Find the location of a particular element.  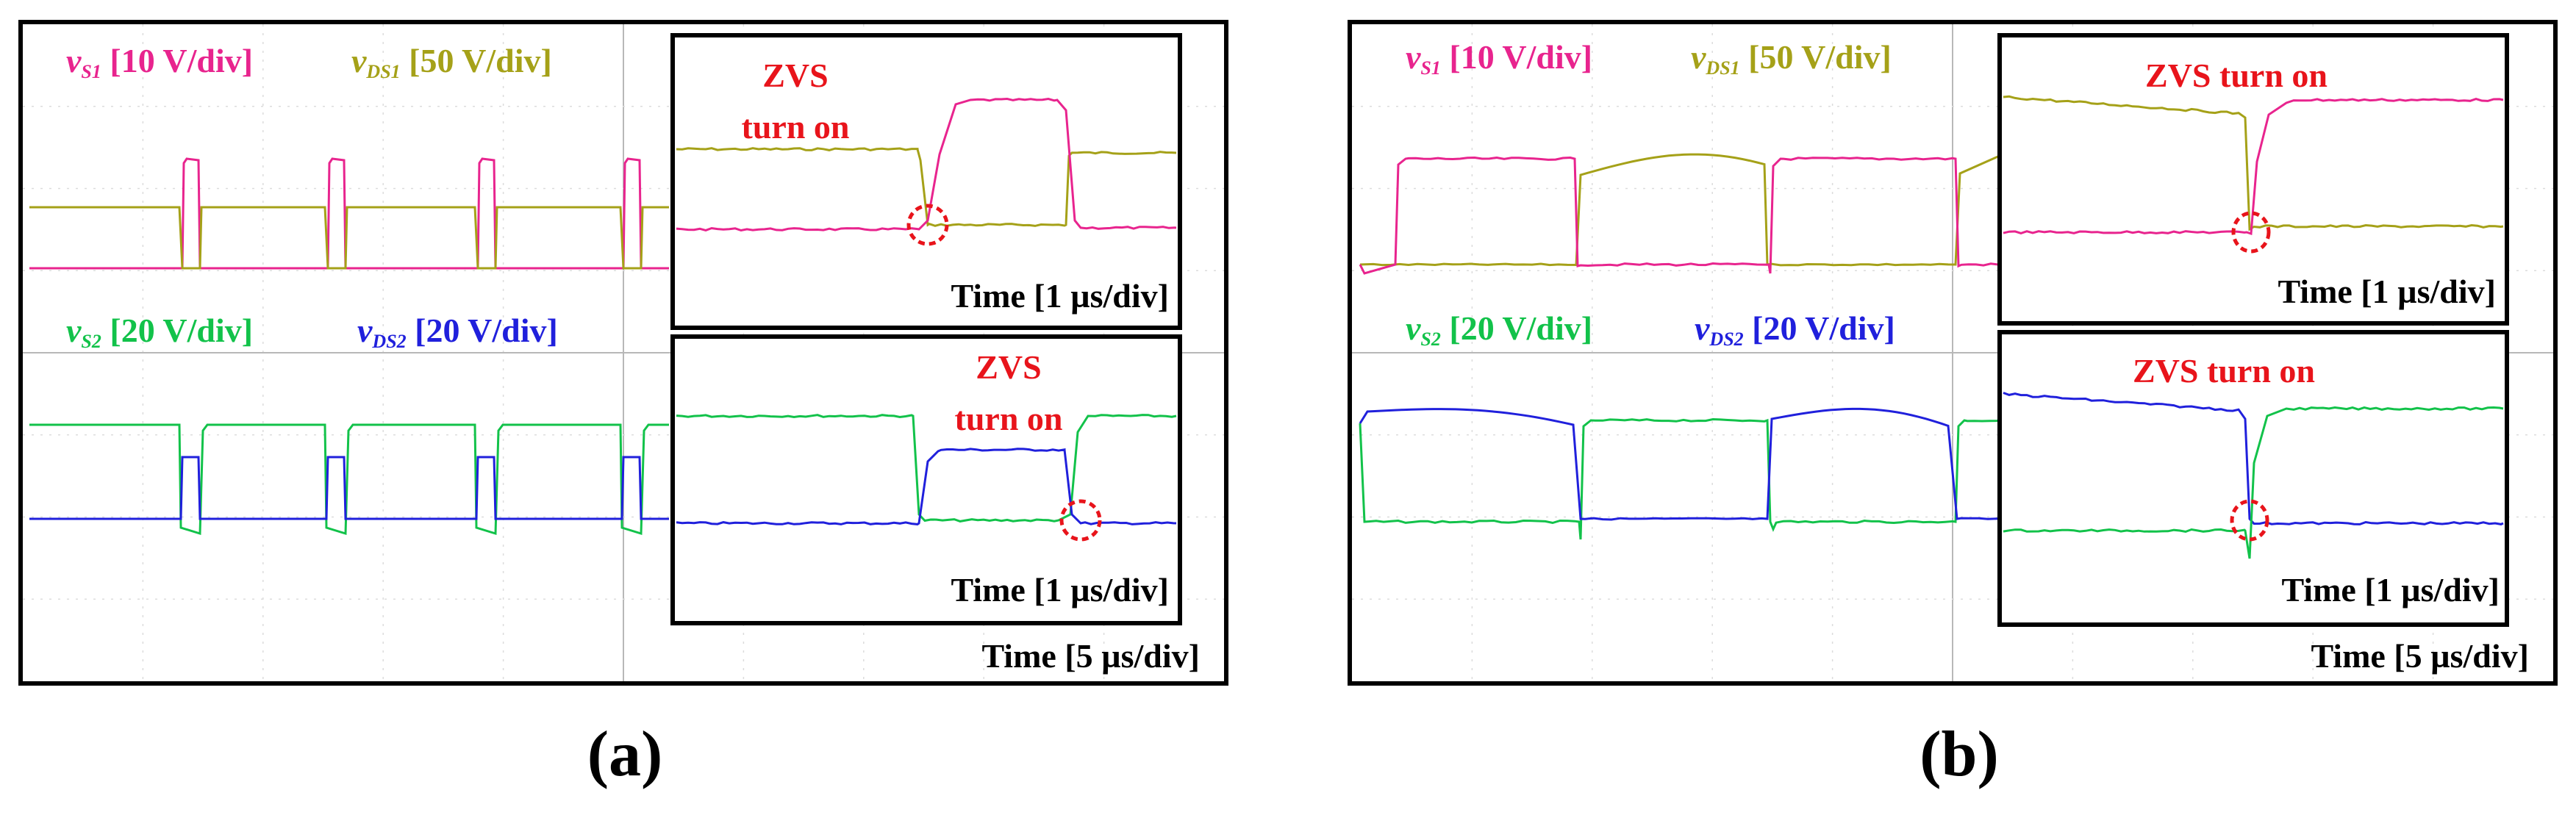

legend-vS2-a: vS2 [20 V/div] is located at coordinates (159, 332).